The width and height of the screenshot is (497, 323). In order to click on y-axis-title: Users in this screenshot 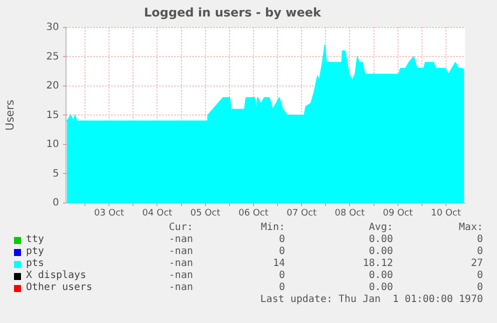, I will do `click(9, 115)`.